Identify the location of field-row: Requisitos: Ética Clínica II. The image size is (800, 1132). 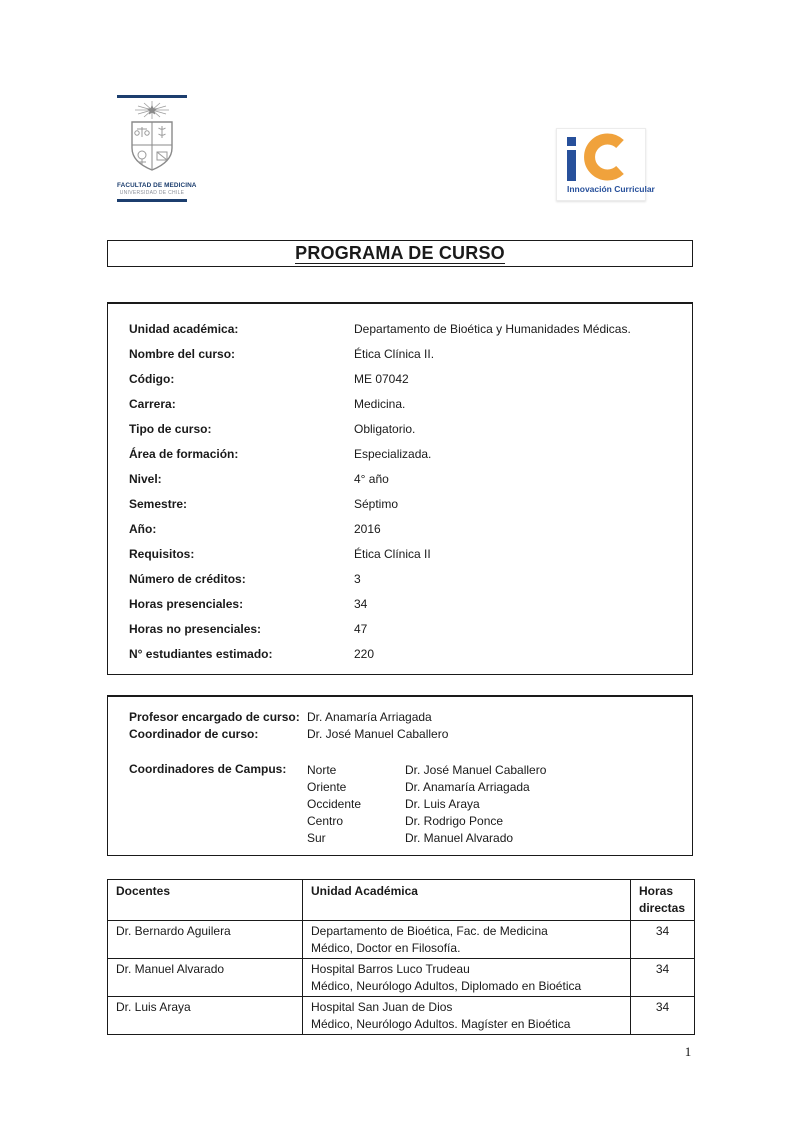
(410, 553).